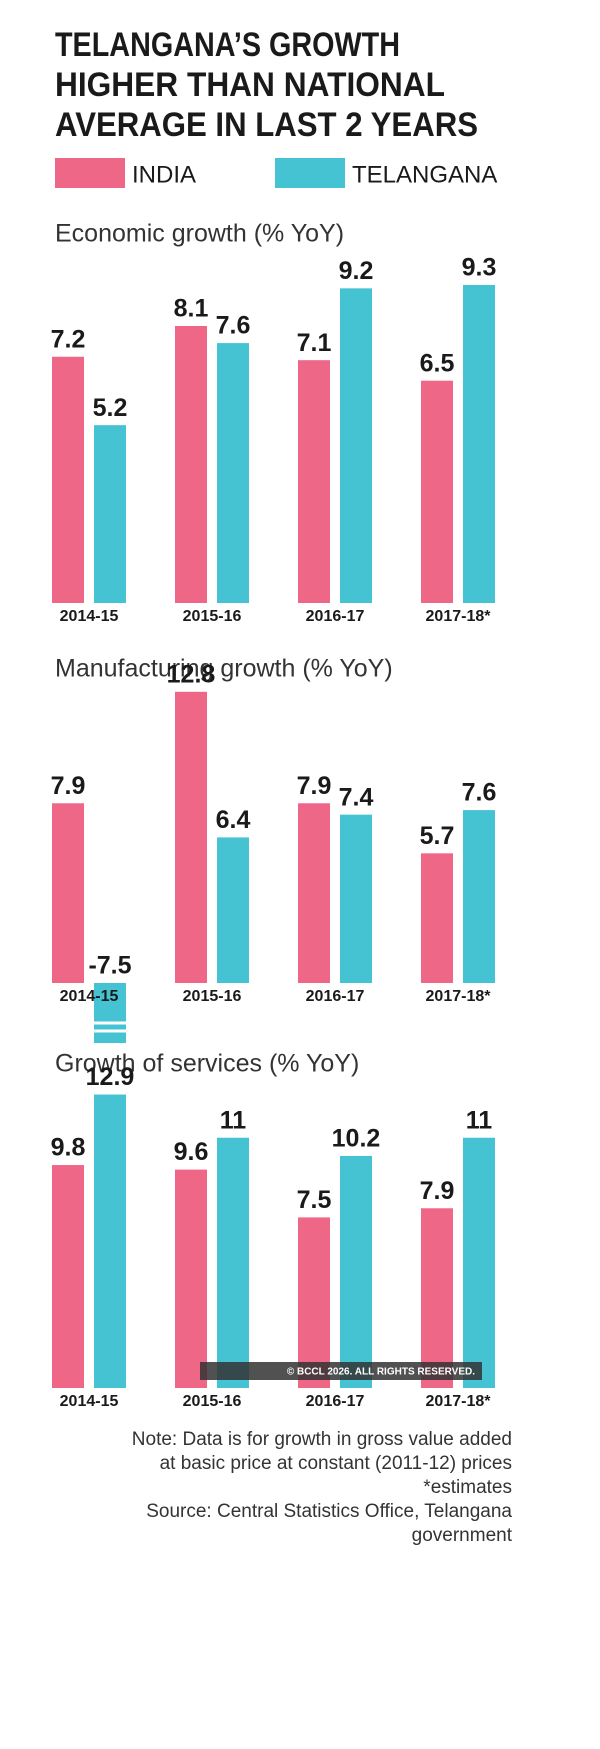  Describe the element at coordinates (467, 1487) in the screenshot. I see `note-line: *estimates` at that location.